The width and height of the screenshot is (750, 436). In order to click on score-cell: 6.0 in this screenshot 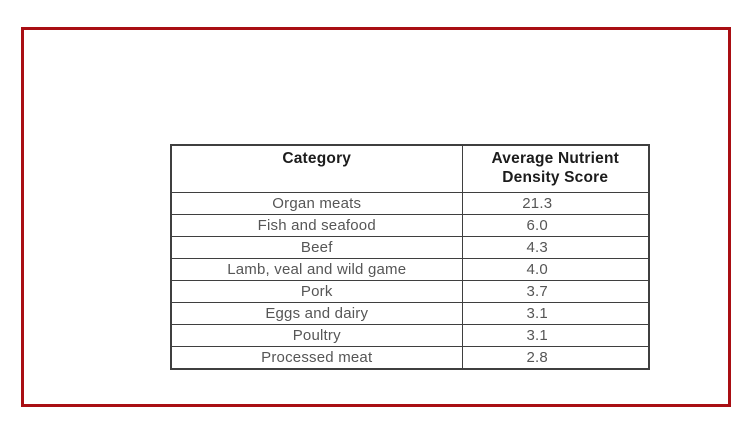, I will do `click(555, 225)`.